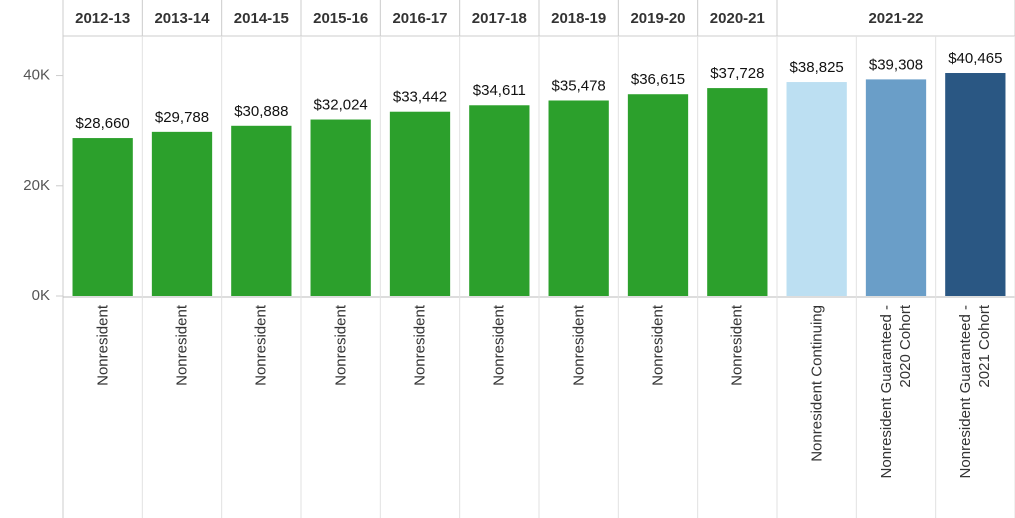 This screenshot has width=1015, height=518. Describe the element at coordinates (657, 18) in the screenshot. I see `group-header: 2019-20` at that location.